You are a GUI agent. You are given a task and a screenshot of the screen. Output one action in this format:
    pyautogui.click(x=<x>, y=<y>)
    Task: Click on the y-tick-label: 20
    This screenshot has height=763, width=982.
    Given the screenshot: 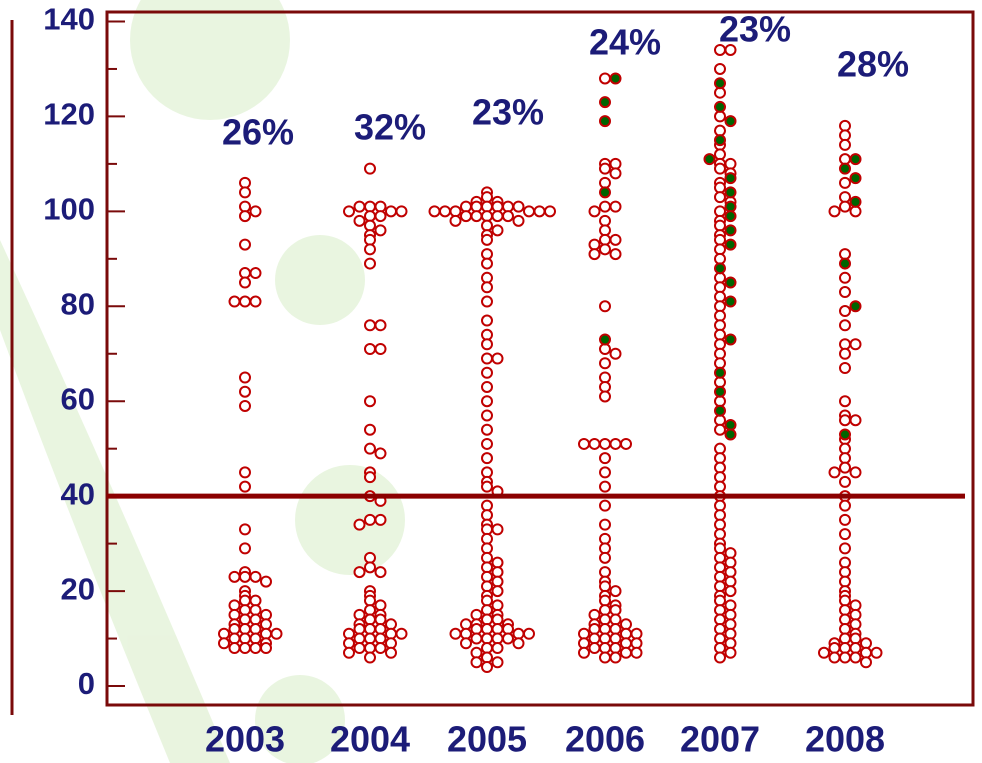 What is the action you would take?
    pyautogui.click(x=78, y=588)
    